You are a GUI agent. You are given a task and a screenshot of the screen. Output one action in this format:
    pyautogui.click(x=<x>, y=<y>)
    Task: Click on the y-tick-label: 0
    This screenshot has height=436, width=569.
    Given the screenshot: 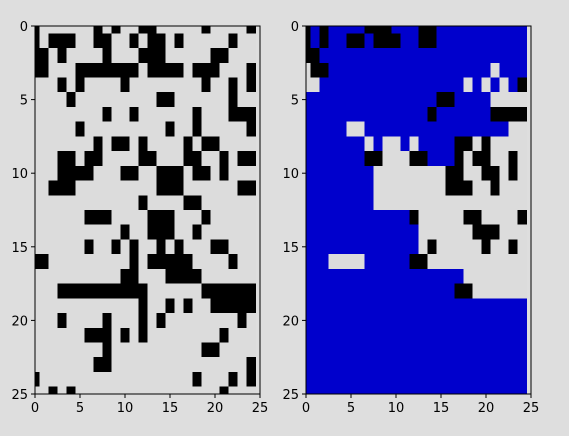 What is the action you would take?
    pyautogui.click(x=295, y=27)
    